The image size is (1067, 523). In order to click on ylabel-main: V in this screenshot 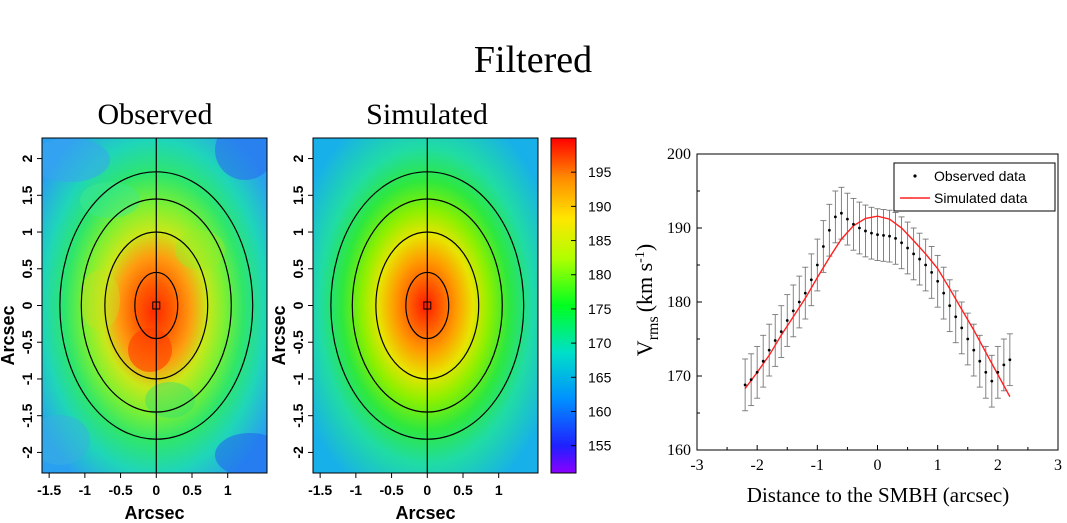, I will do `click(644, 348)`.